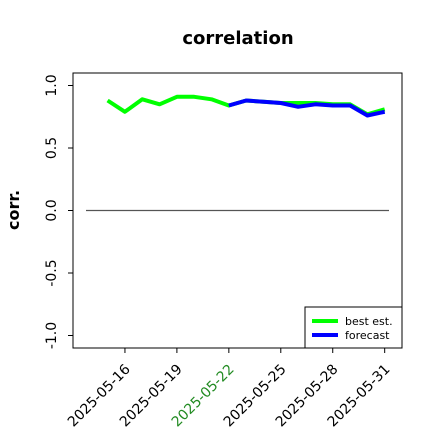  I want to click on y-tick-label: 0.5, so click(52, 148).